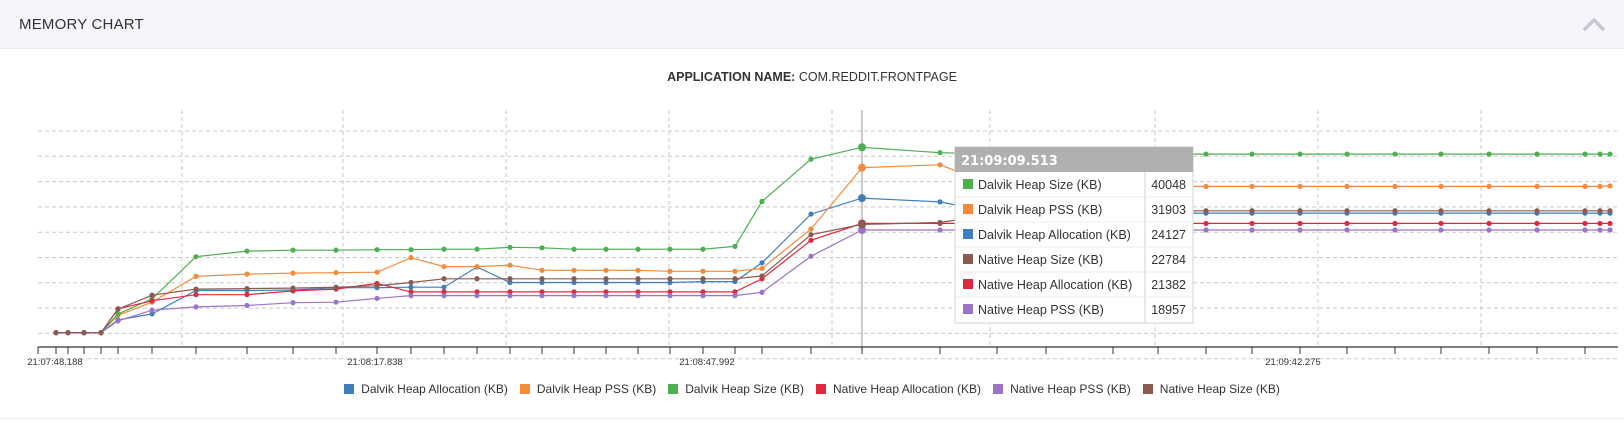  I want to click on panel-header: MEMORY CHART, so click(812, 24).